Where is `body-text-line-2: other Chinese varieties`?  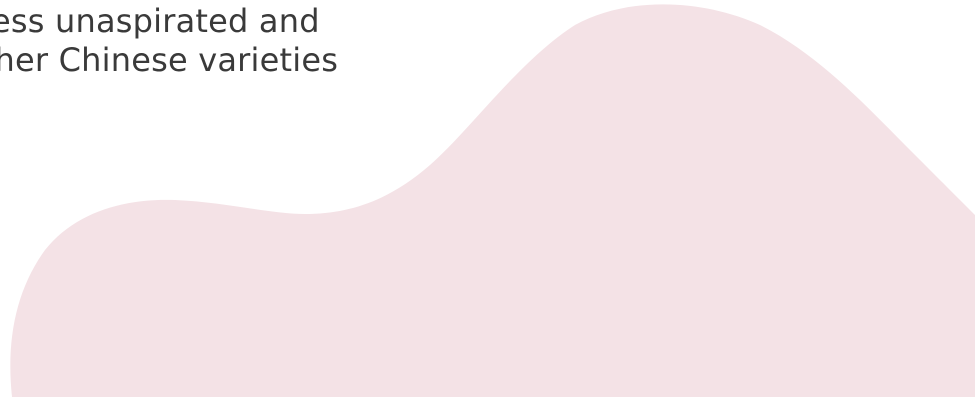 body-text-line-2: other Chinese varieties is located at coordinates (169, 60).